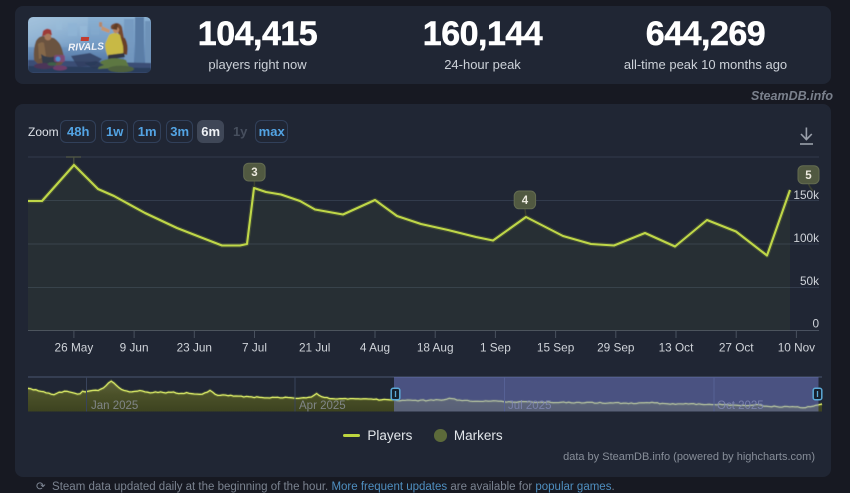  Describe the element at coordinates (796, 348) in the screenshot. I see `svg-text: 10 Nov` at that location.